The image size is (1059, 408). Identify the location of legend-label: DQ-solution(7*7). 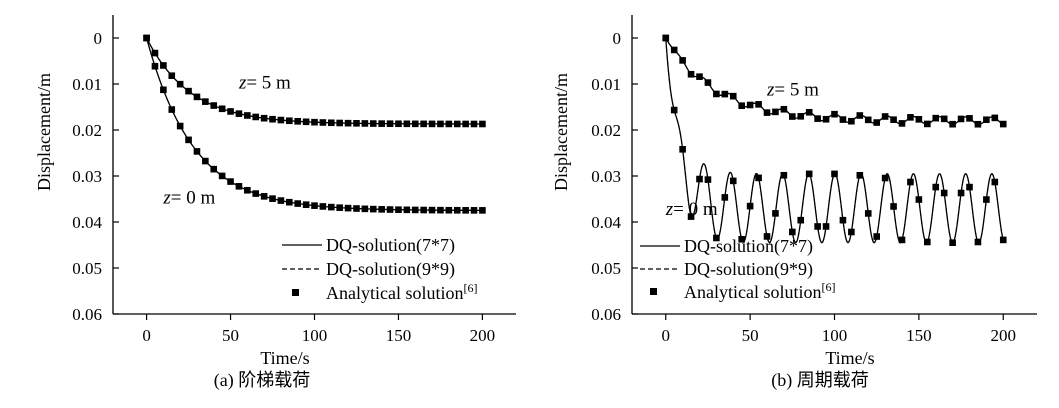
(748, 246).